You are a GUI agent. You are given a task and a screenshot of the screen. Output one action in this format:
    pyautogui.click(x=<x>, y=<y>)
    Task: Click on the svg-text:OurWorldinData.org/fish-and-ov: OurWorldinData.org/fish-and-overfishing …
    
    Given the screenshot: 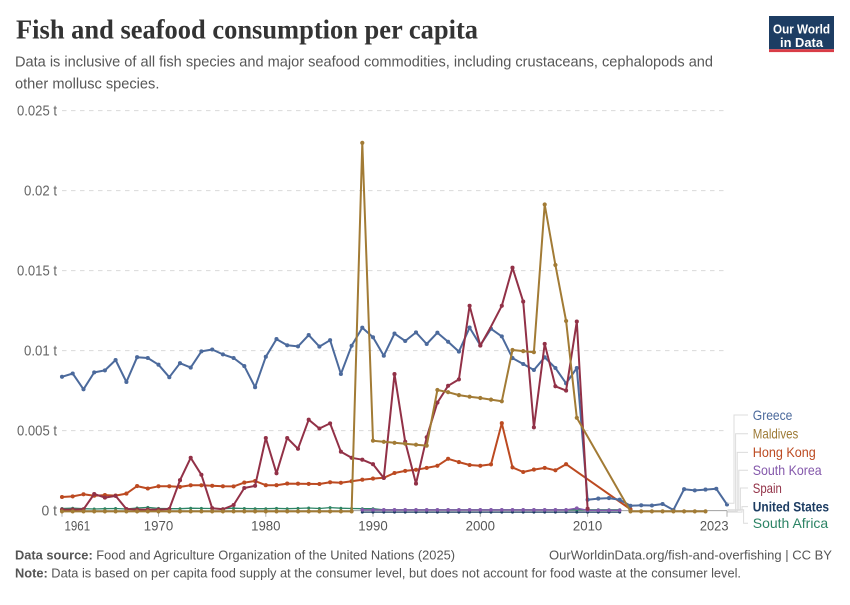 What is the action you would take?
    pyautogui.click(x=690, y=555)
    